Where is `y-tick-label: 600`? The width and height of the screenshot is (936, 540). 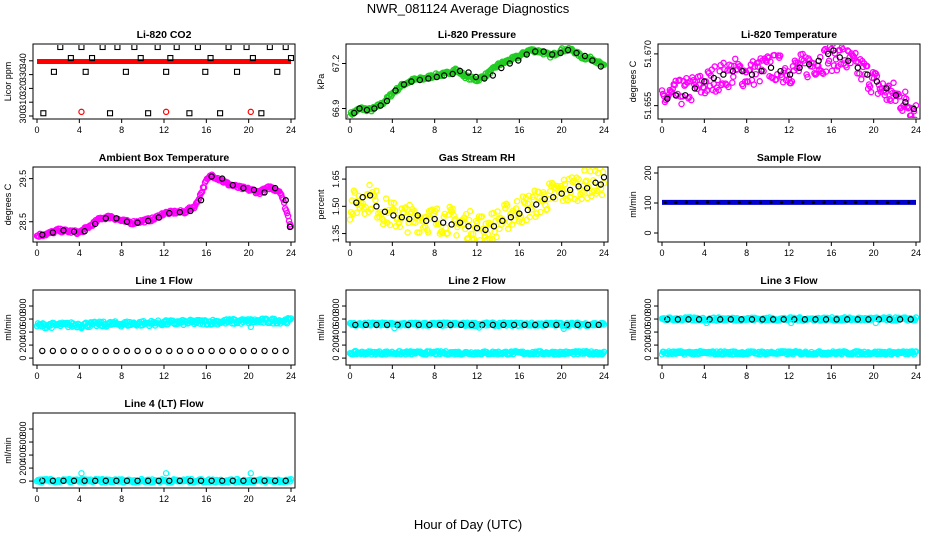 y-tick-label: 600 is located at coordinates (648, 319).